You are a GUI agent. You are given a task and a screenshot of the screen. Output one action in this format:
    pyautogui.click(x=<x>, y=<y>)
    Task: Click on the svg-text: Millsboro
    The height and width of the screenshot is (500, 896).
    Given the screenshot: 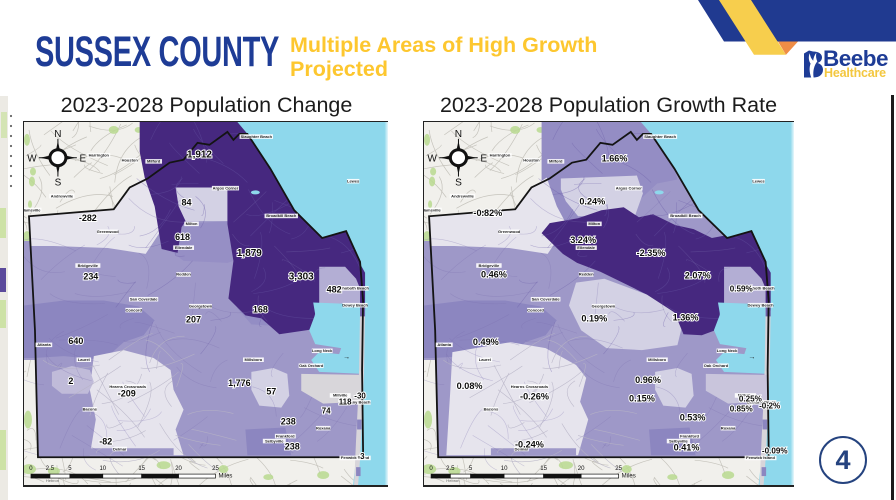 What is the action you would take?
    pyautogui.click(x=254, y=359)
    